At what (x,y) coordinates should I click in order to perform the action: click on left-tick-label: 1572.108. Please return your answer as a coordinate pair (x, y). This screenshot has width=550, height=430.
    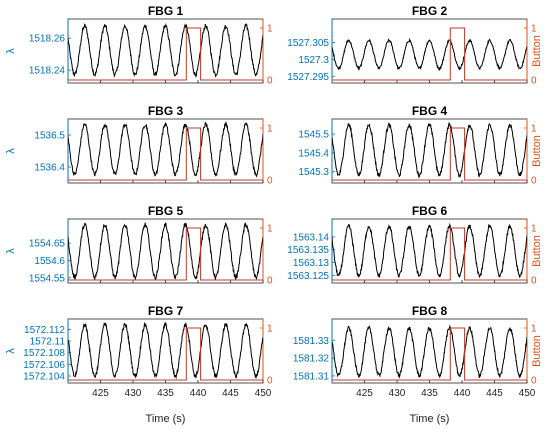
    Looking at the image, I should click on (44, 353).